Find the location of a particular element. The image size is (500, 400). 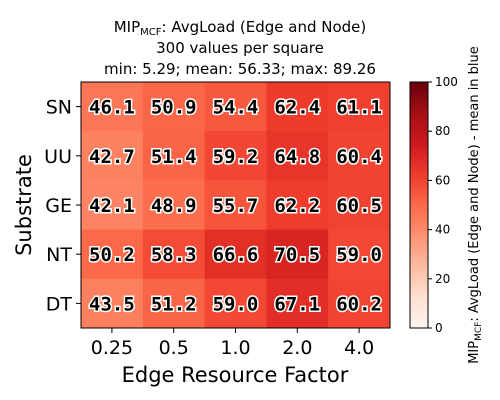

cell-value-label: 66.6 is located at coordinates (236, 255).